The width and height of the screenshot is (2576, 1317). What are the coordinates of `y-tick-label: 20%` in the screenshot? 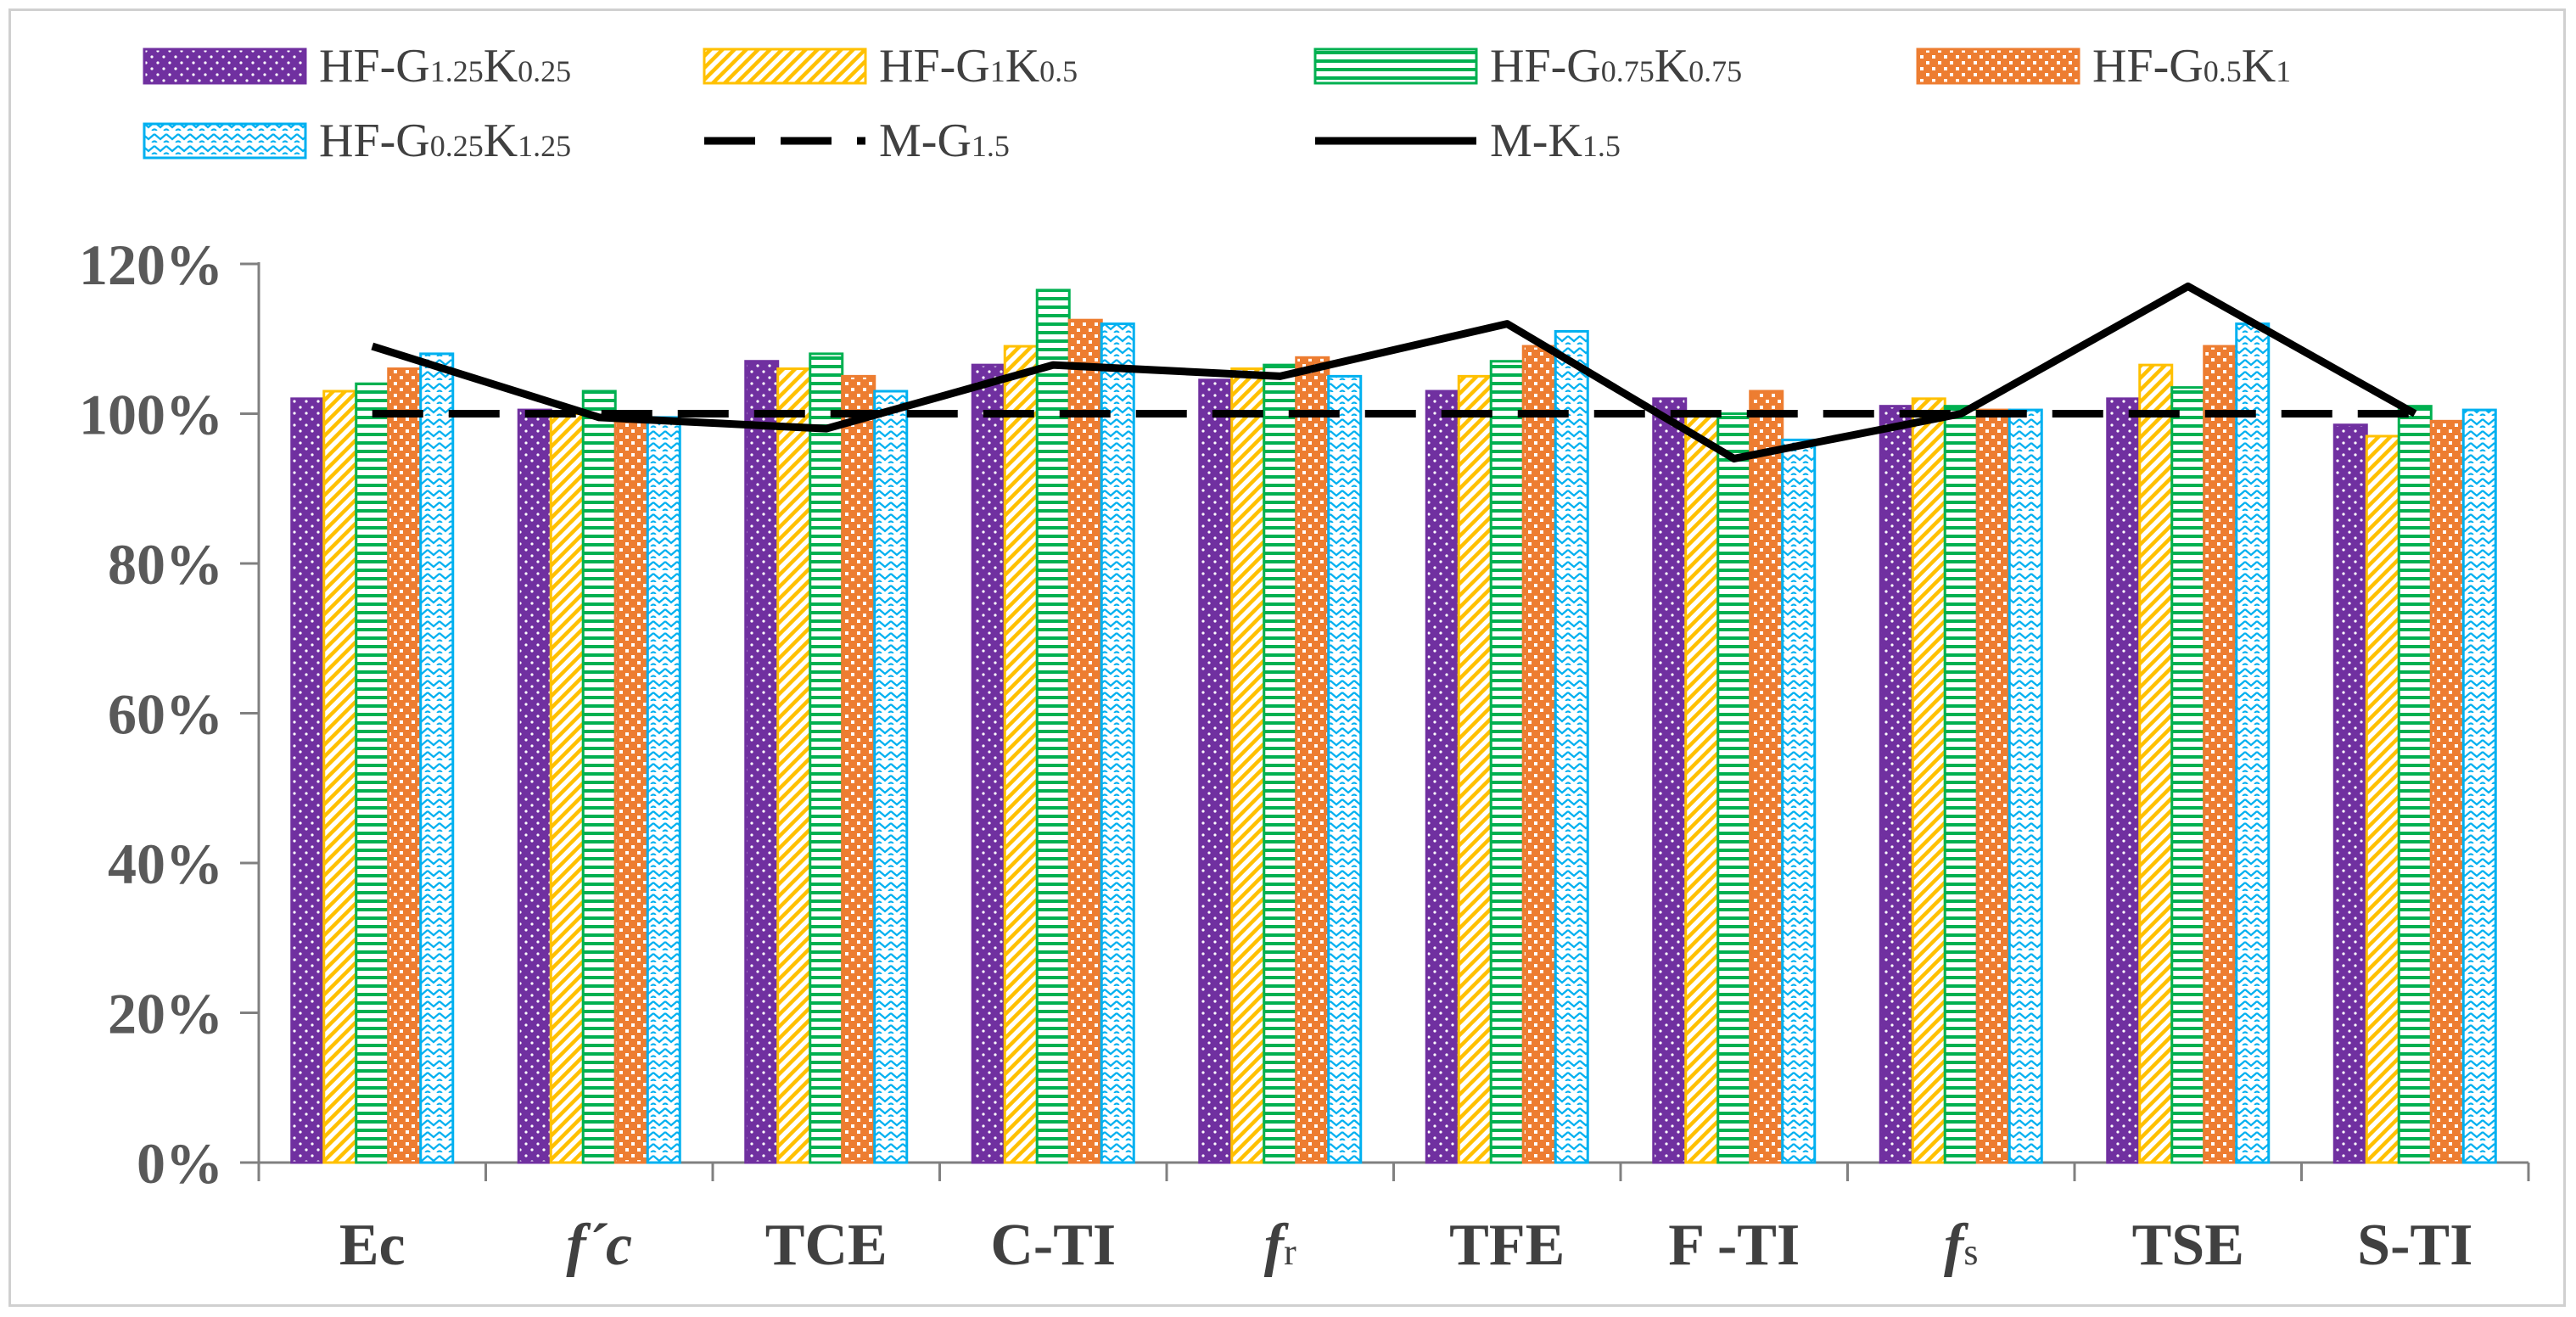 It's located at (166, 1014).